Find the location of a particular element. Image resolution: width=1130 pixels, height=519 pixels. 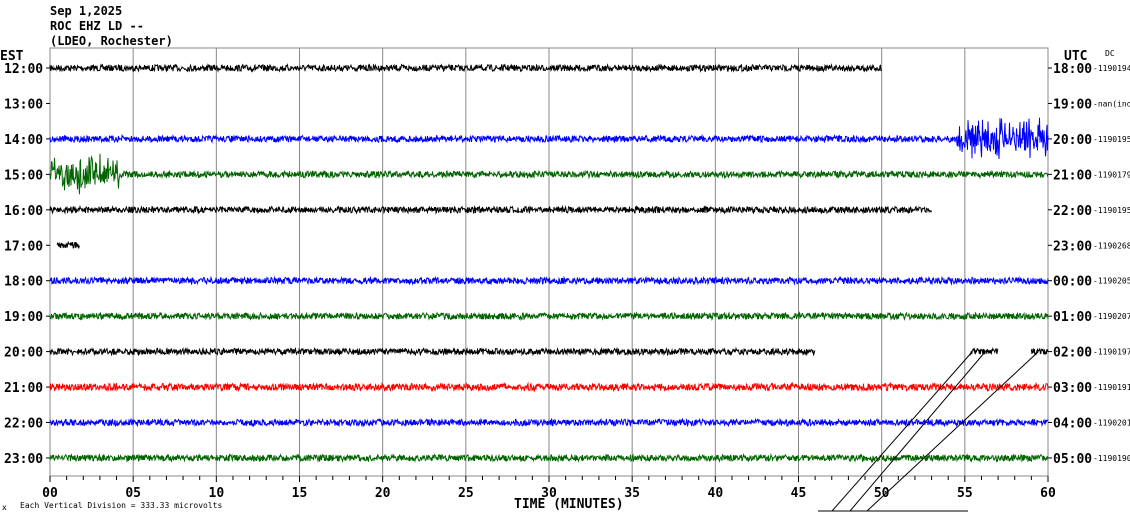

x-tick-label: 45 is located at coordinates (799, 493).